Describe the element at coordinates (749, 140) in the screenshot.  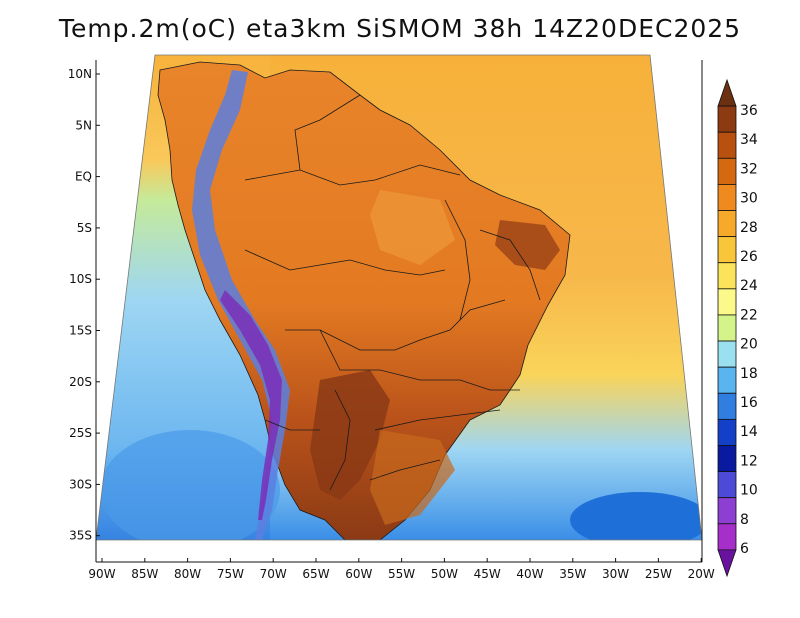
I see `colorbar-label: 34` at that location.